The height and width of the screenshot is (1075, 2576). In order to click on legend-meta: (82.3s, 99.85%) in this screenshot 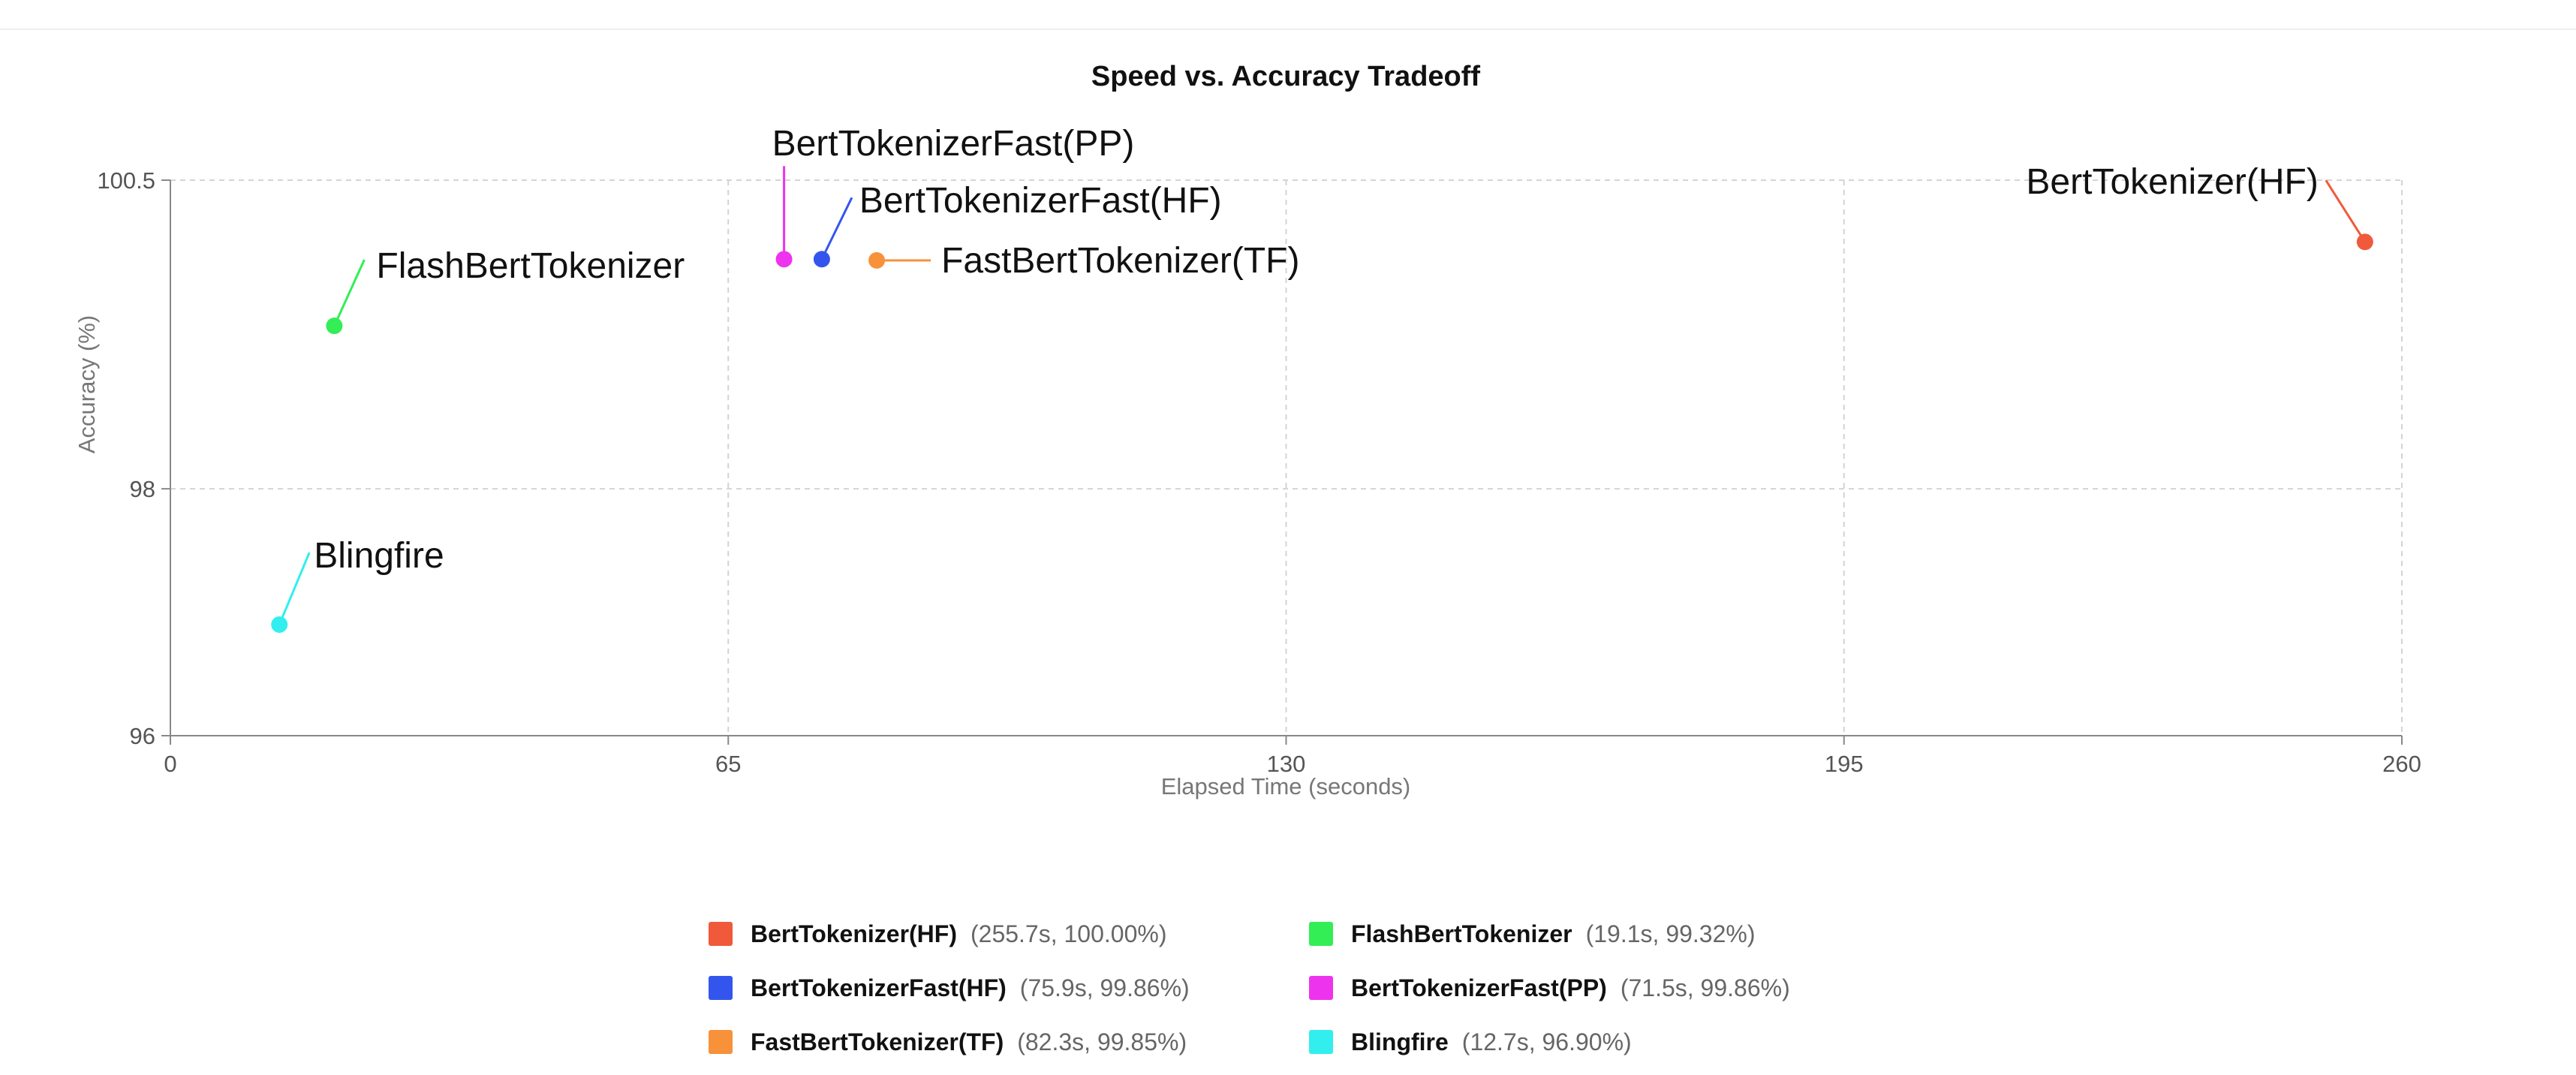, I will do `click(1102, 1041)`.